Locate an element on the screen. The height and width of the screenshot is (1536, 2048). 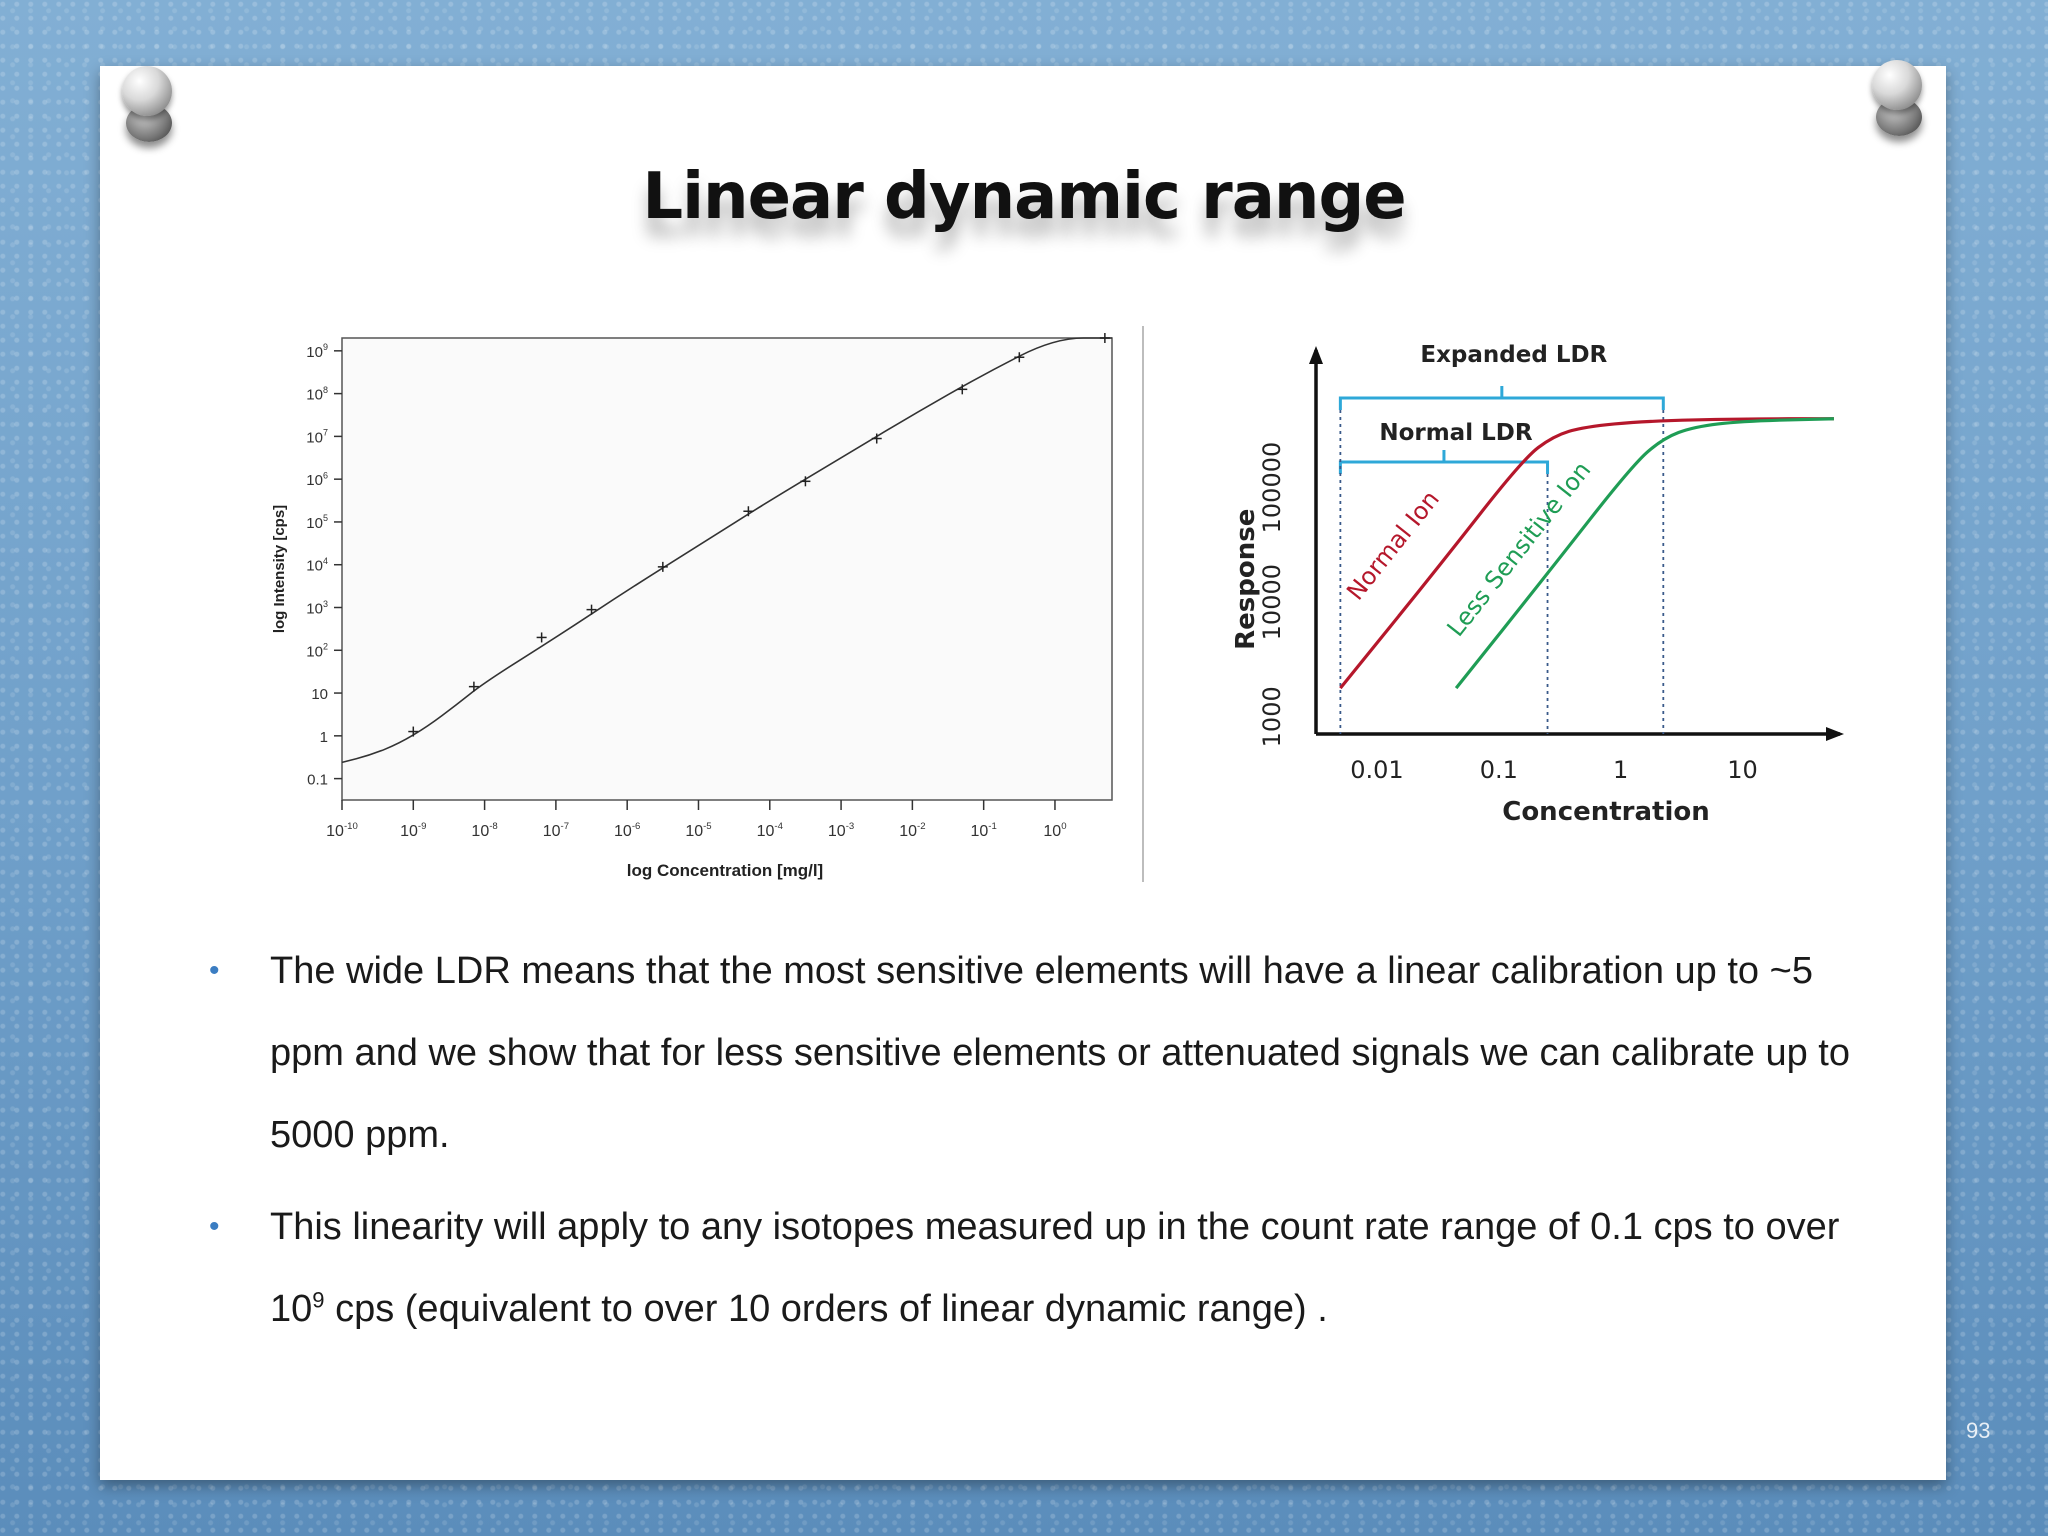
pushpin-icon-right is located at coordinates (1897, 100).